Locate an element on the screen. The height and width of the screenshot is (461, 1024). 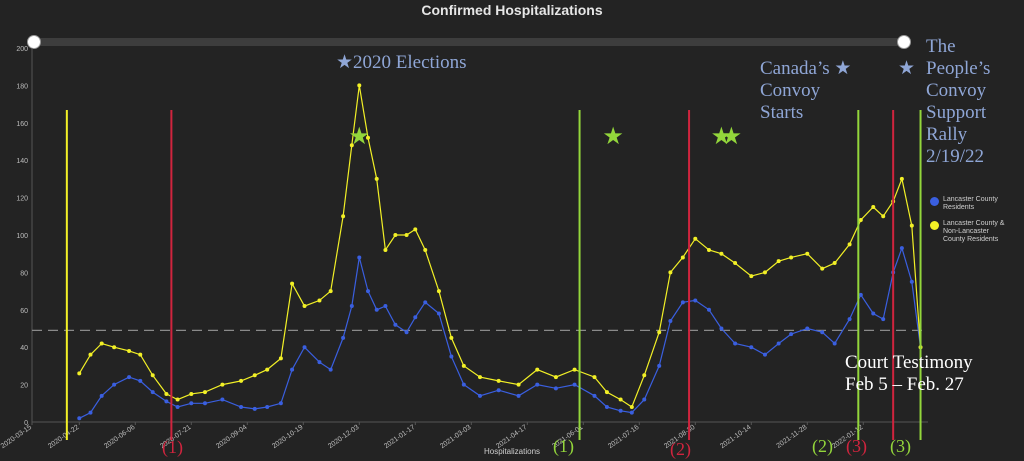
court-testimony-annotation: Court Testimony Feb 5 – Feb. 27 is located at coordinates (909, 374).